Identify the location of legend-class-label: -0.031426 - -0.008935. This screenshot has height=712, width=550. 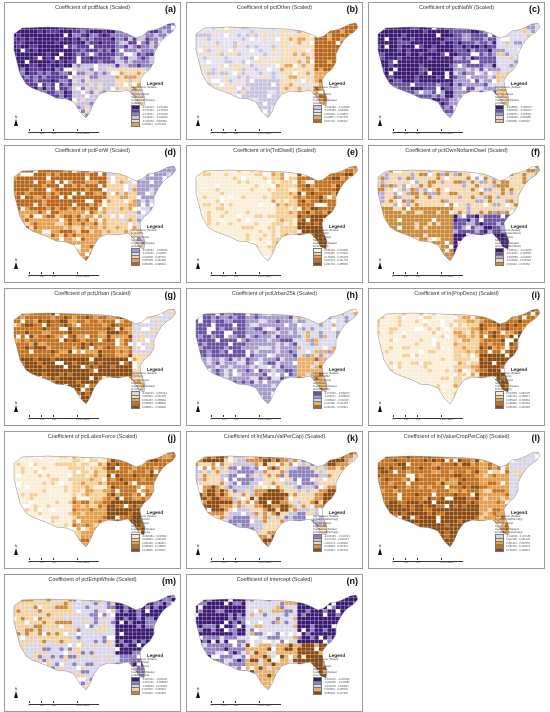
(155, 683).